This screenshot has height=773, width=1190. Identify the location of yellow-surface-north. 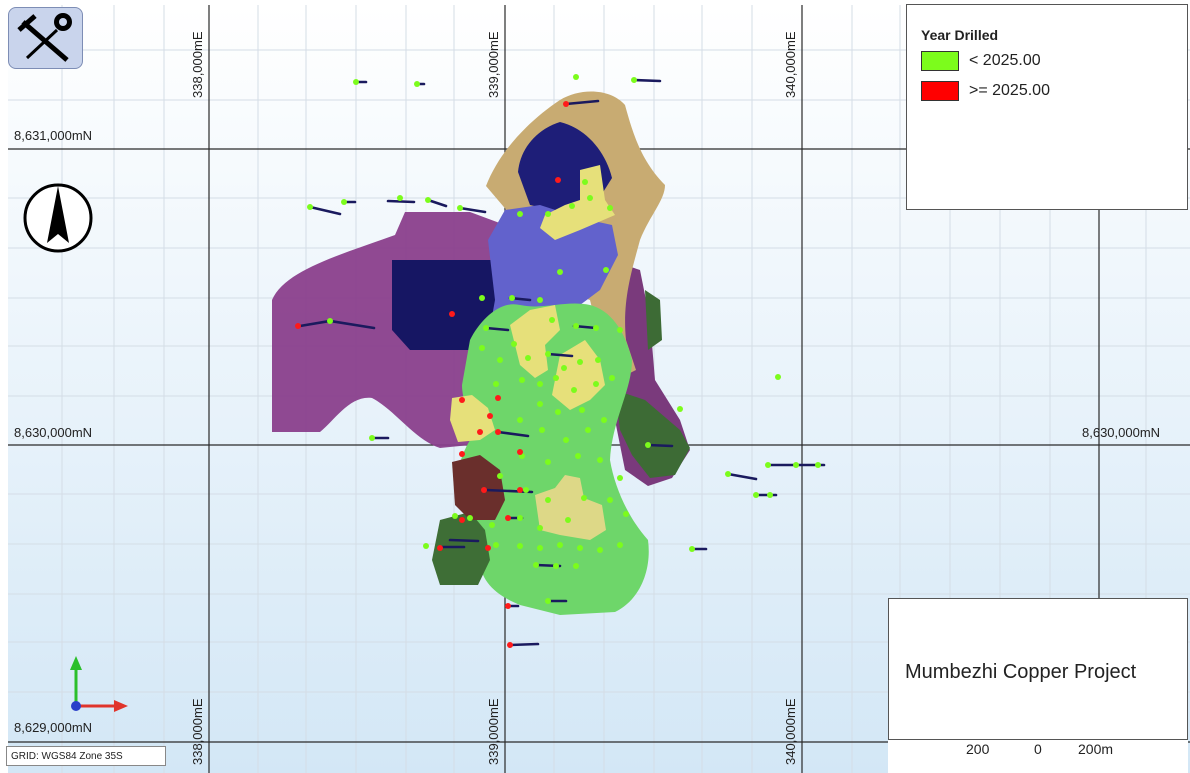
(577, 202).